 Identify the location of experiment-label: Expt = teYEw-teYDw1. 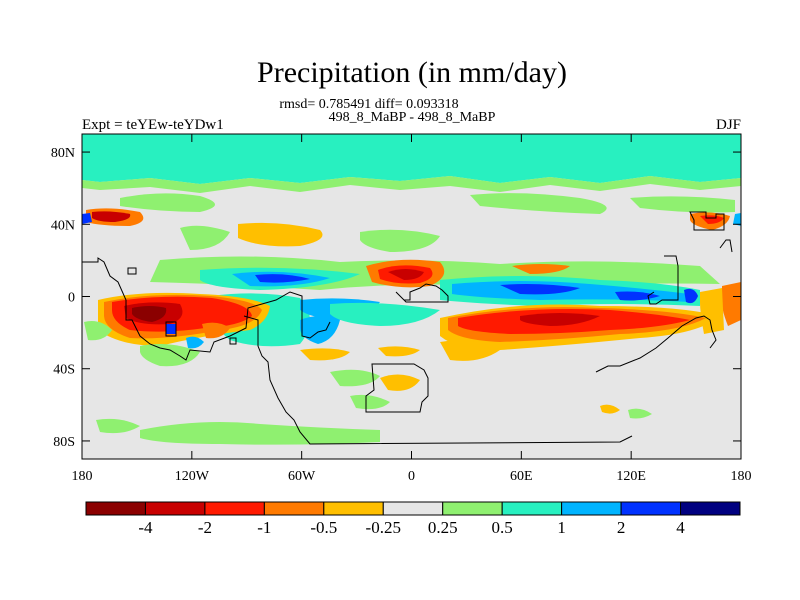
(153, 125).